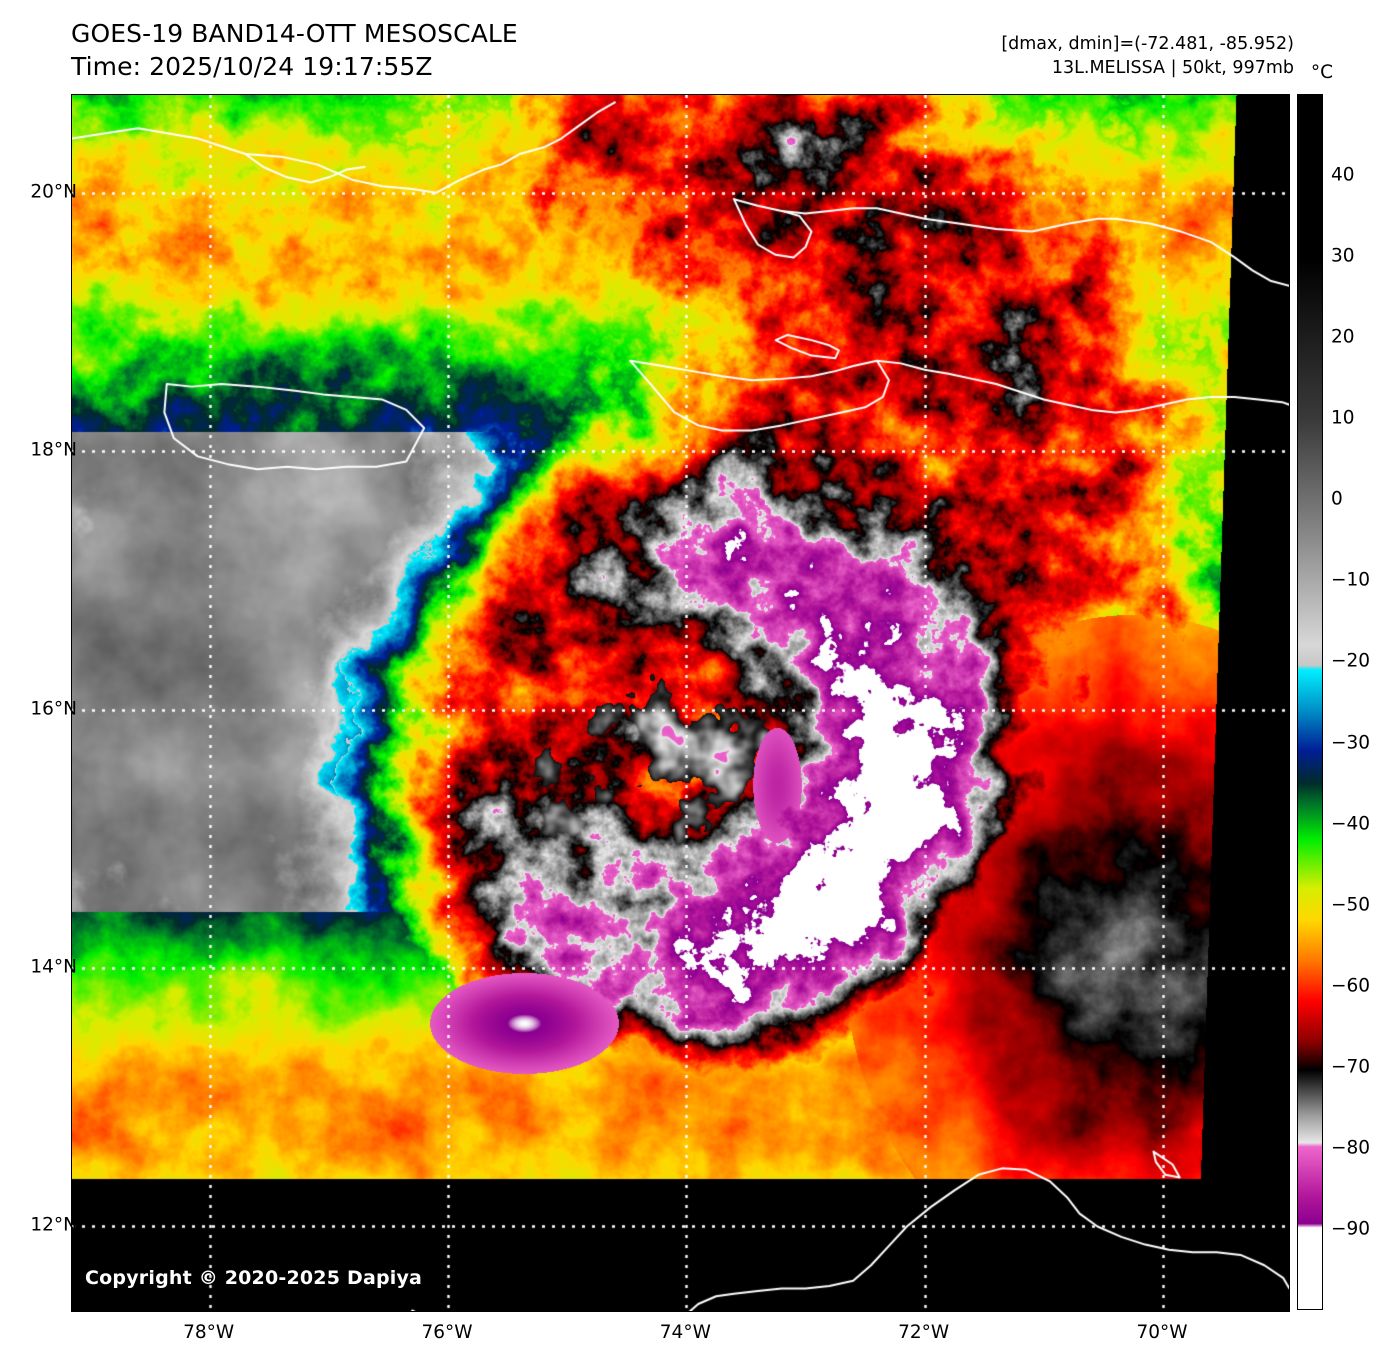 The width and height of the screenshot is (1390, 1359). Describe the element at coordinates (1351, 1067) in the screenshot. I see `colorbar-tick-label: −70` at that location.